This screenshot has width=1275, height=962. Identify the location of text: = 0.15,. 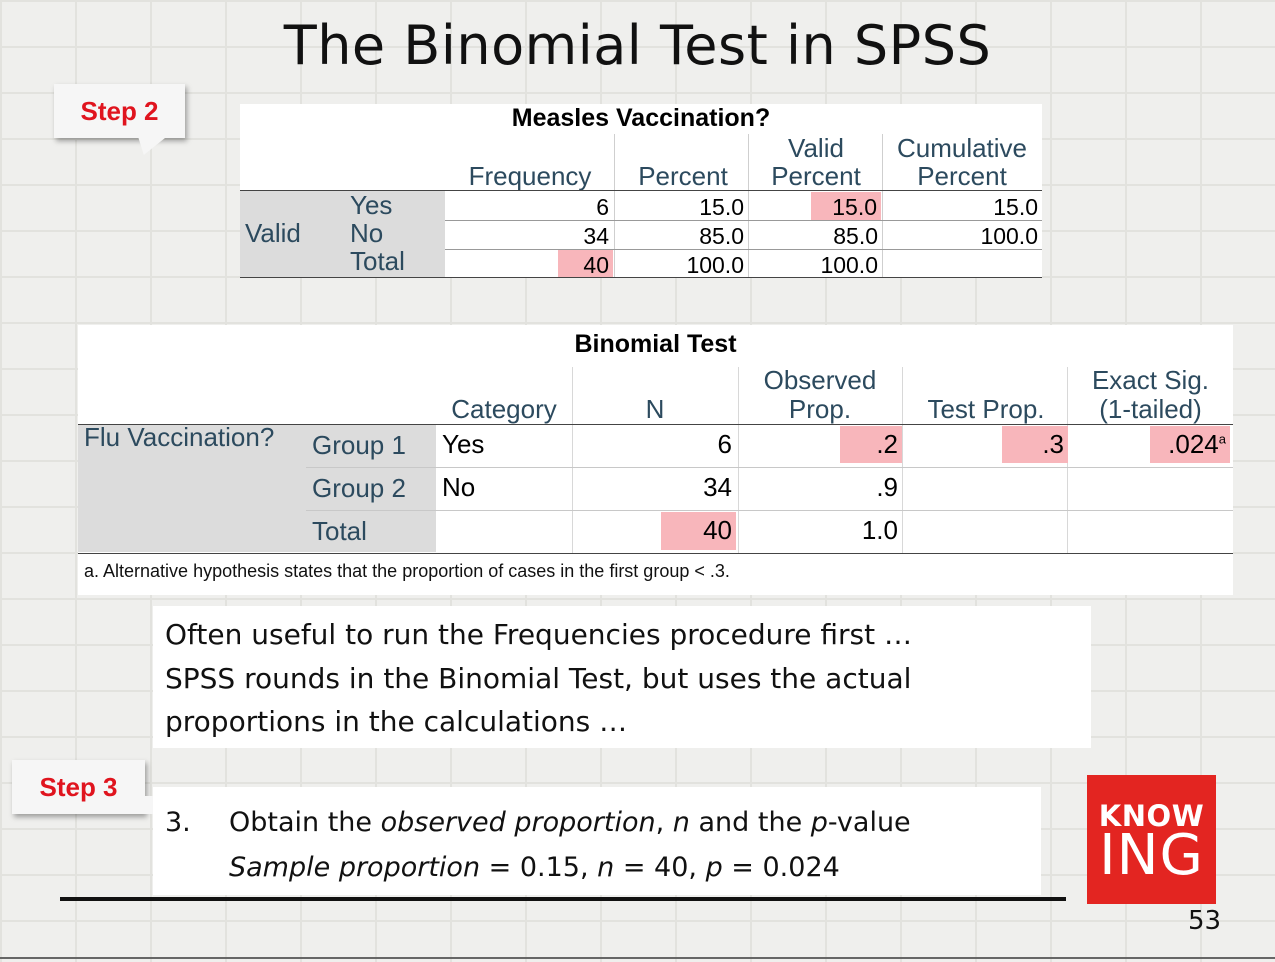
(539, 867).